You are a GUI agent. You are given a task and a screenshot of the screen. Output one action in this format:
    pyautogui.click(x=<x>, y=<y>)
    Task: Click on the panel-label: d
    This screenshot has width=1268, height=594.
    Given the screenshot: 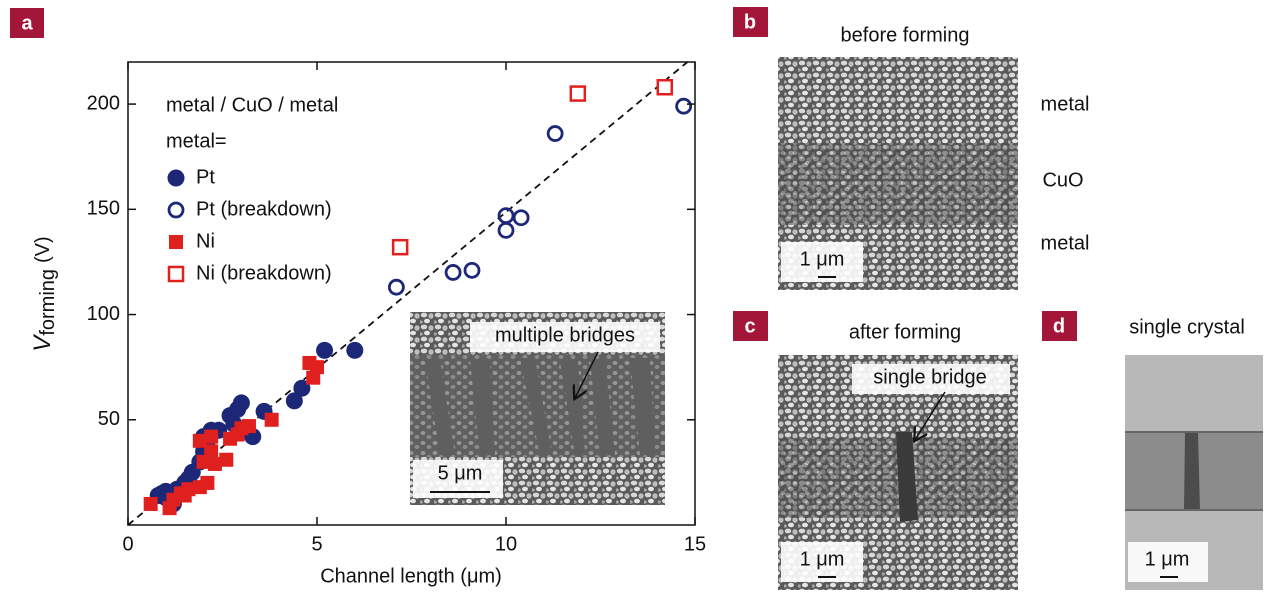 What is the action you would take?
    pyautogui.click(x=1059, y=326)
    